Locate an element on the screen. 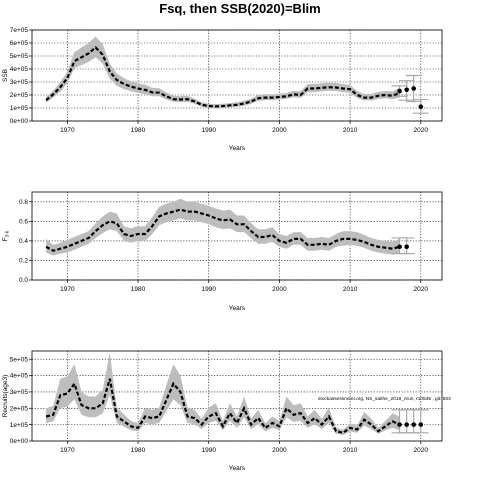  y-tick-label: 0.4 is located at coordinates (23, 241).